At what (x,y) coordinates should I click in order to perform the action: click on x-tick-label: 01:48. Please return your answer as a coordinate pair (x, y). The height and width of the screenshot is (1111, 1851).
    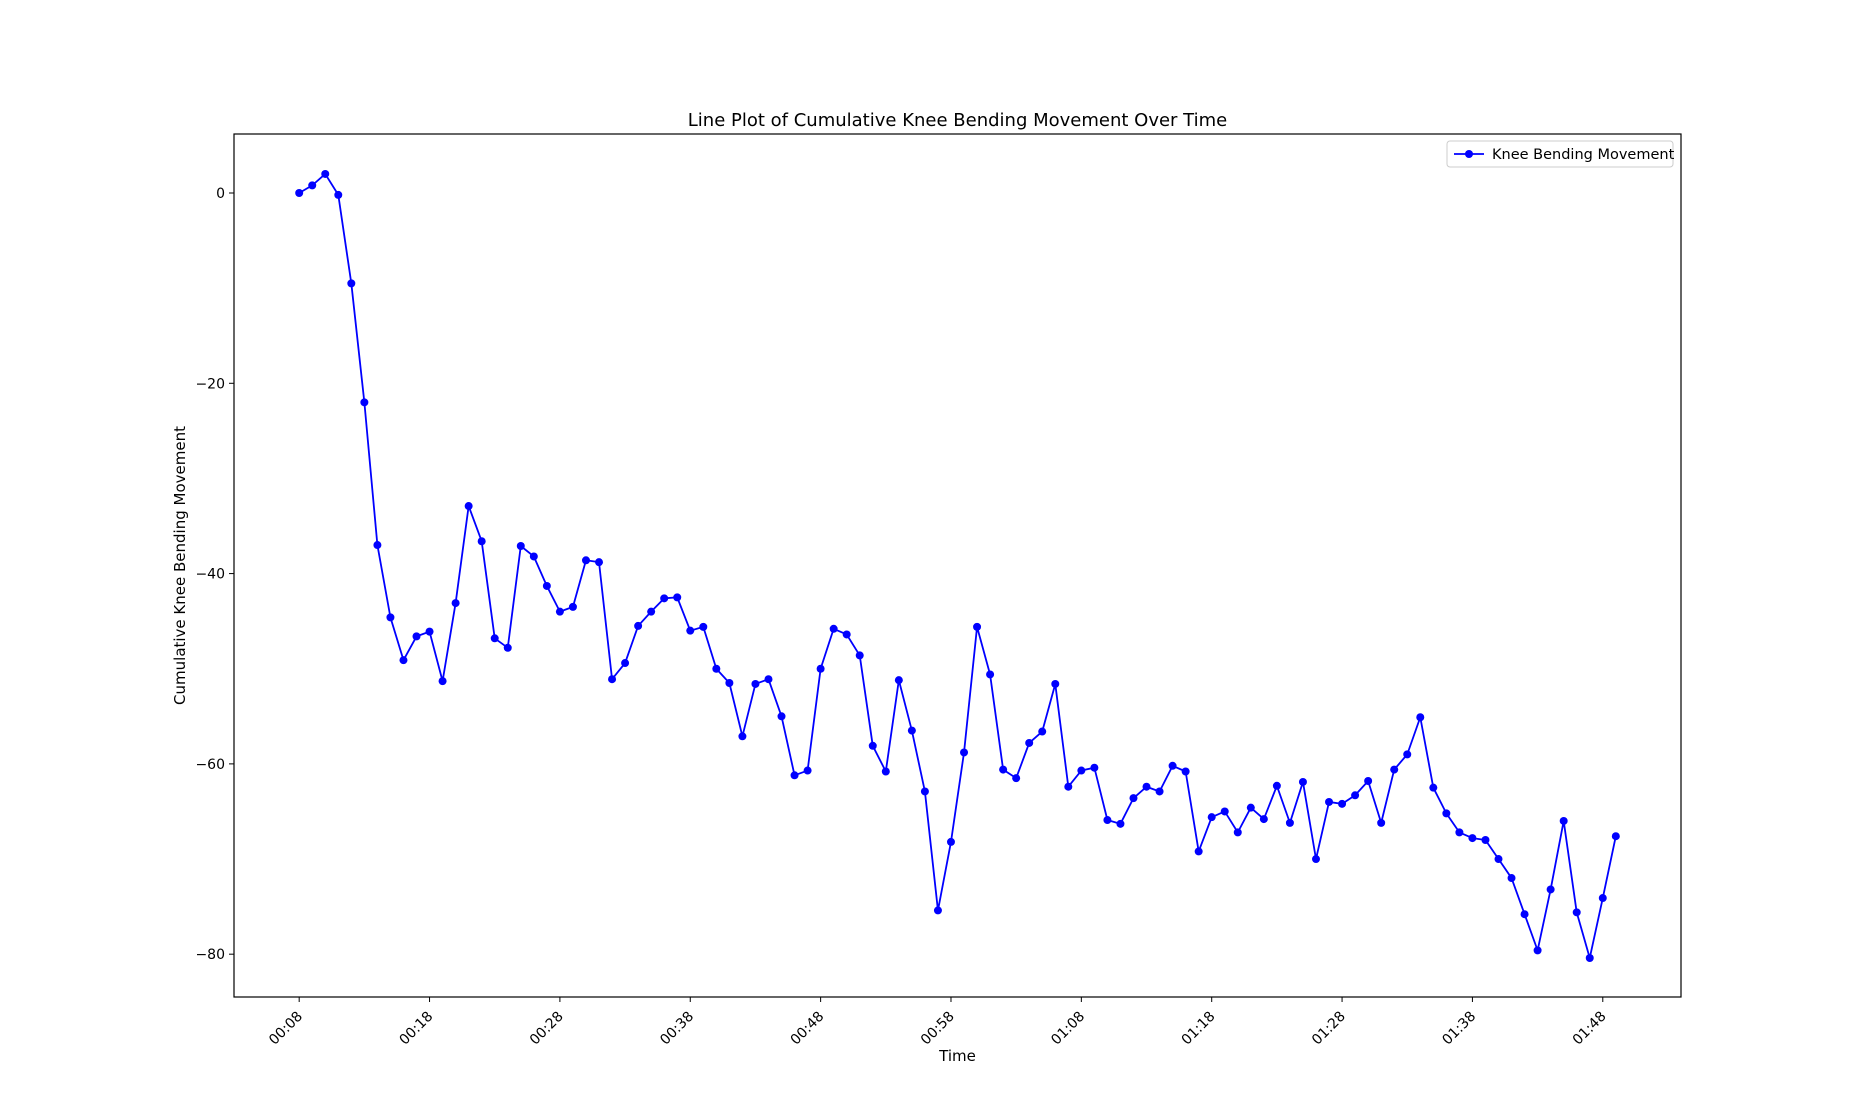
    Looking at the image, I should click on (1590, 1029).